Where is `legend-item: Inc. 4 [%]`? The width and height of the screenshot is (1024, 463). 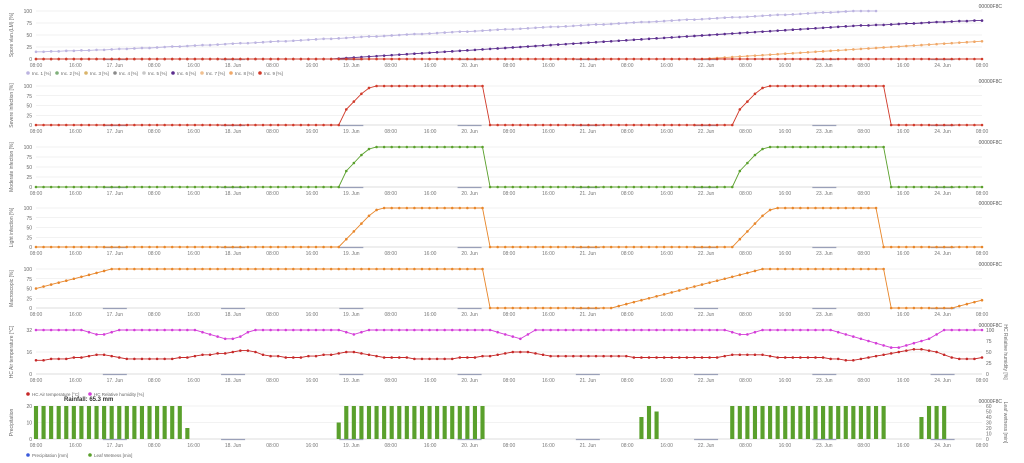 legend-item: Inc. 4 [%] is located at coordinates (125, 73).